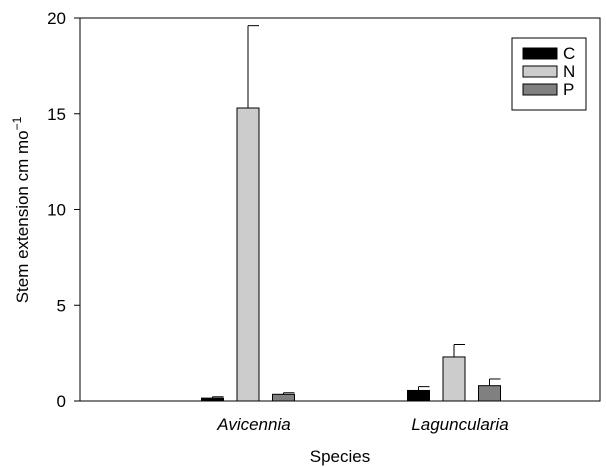 The image size is (606, 467). Describe the element at coordinates (340, 456) in the screenshot. I see `x-axis-title: Species` at that location.